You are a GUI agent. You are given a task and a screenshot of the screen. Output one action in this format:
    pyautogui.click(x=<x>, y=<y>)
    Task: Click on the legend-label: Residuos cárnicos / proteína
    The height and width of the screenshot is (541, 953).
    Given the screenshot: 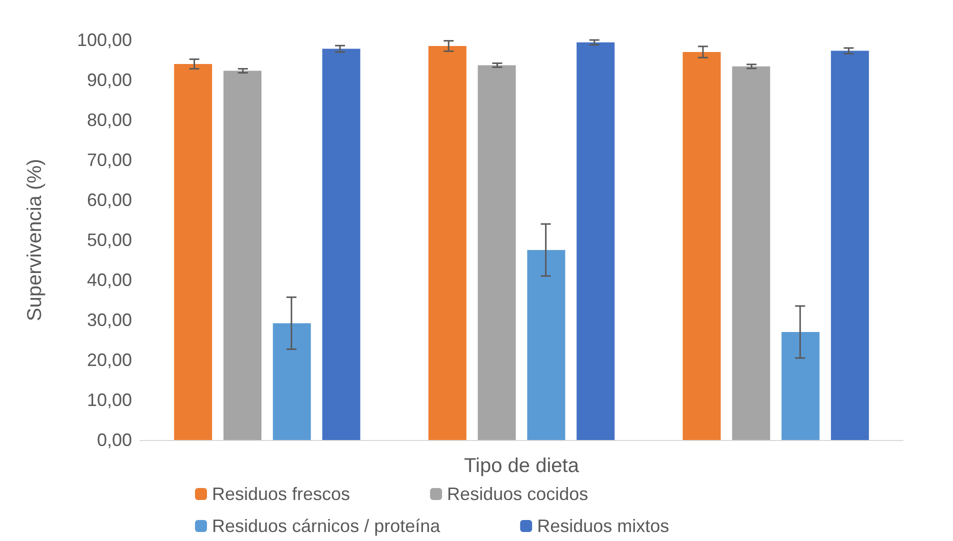 What is the action you would take?
    pyautogui.click(x=327, y=526)
    